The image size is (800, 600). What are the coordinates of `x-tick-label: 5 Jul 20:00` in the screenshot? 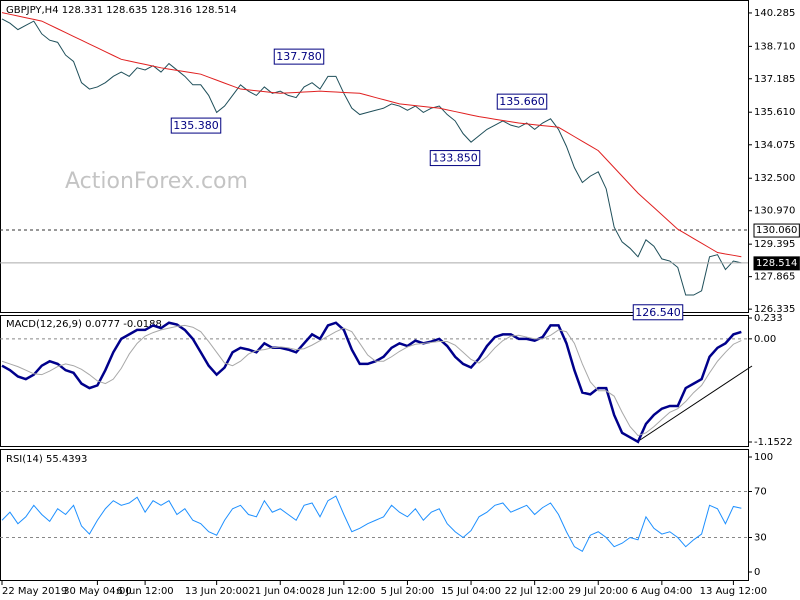 It's located at (408, 591).